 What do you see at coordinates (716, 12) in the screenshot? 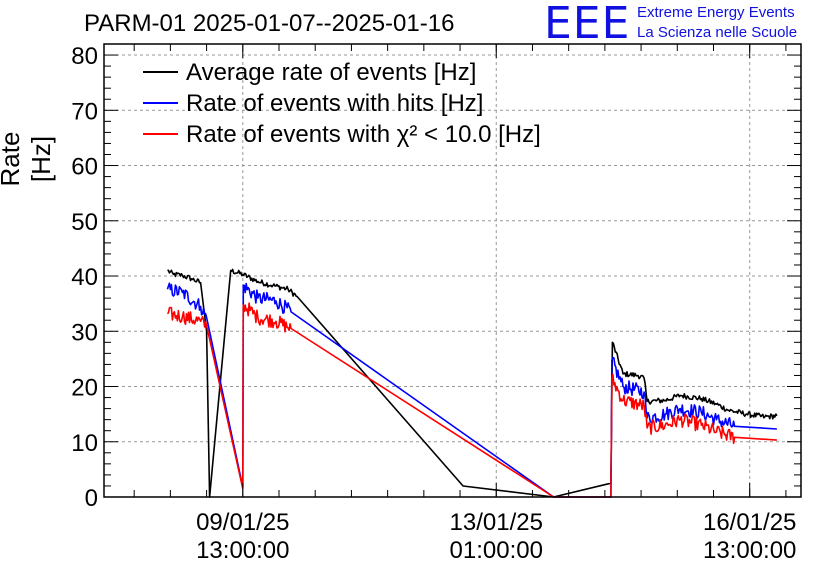
I see `logo-line-1: Extreme Energy Events` at bounding box center [716, 12].